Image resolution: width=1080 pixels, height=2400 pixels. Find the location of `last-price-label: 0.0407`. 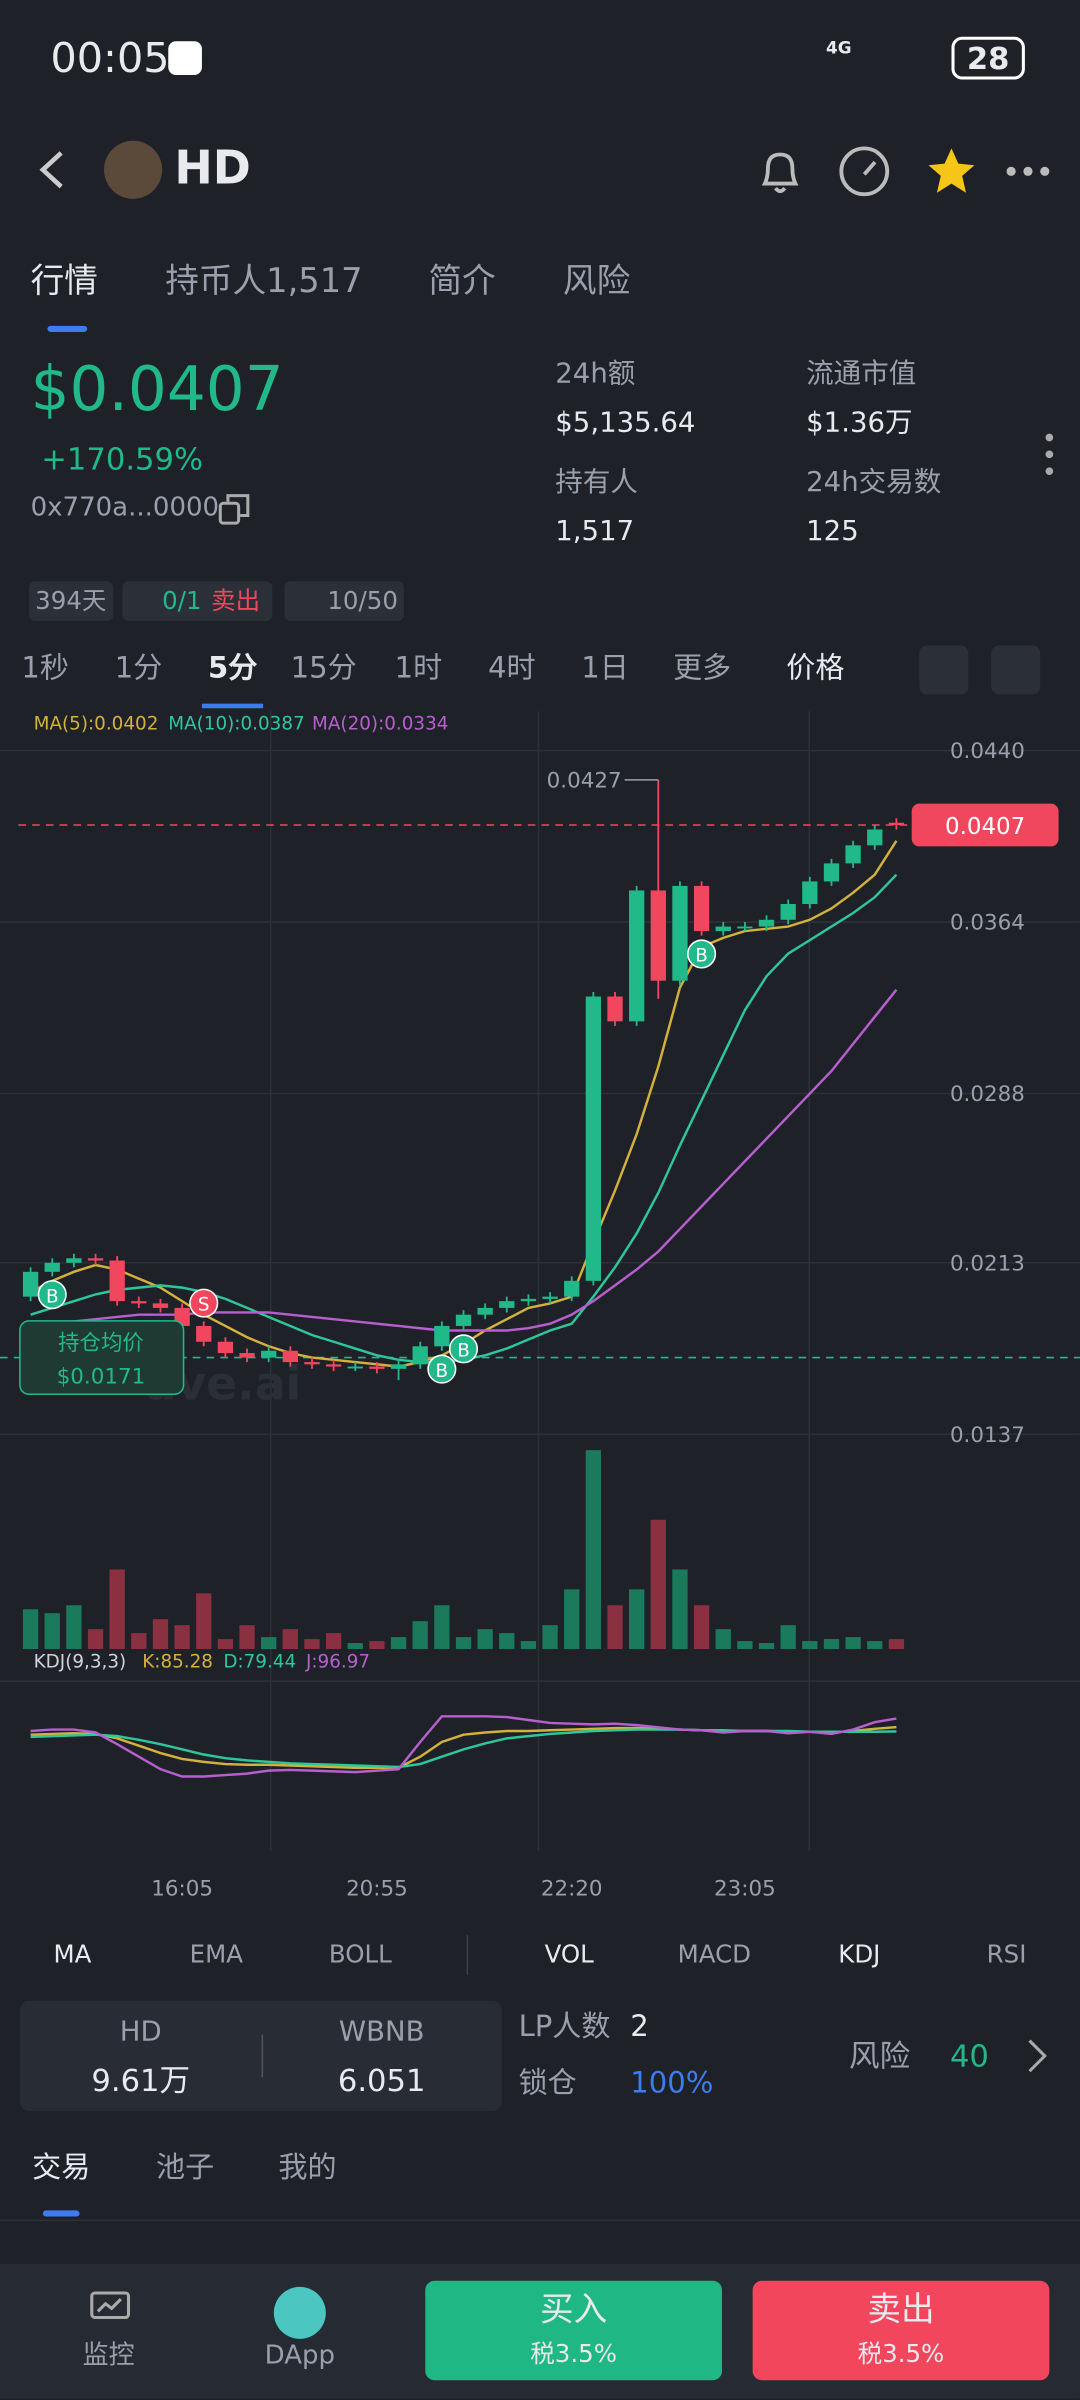

last-price-label: 0.0407 is located at coordinates (985, 827).